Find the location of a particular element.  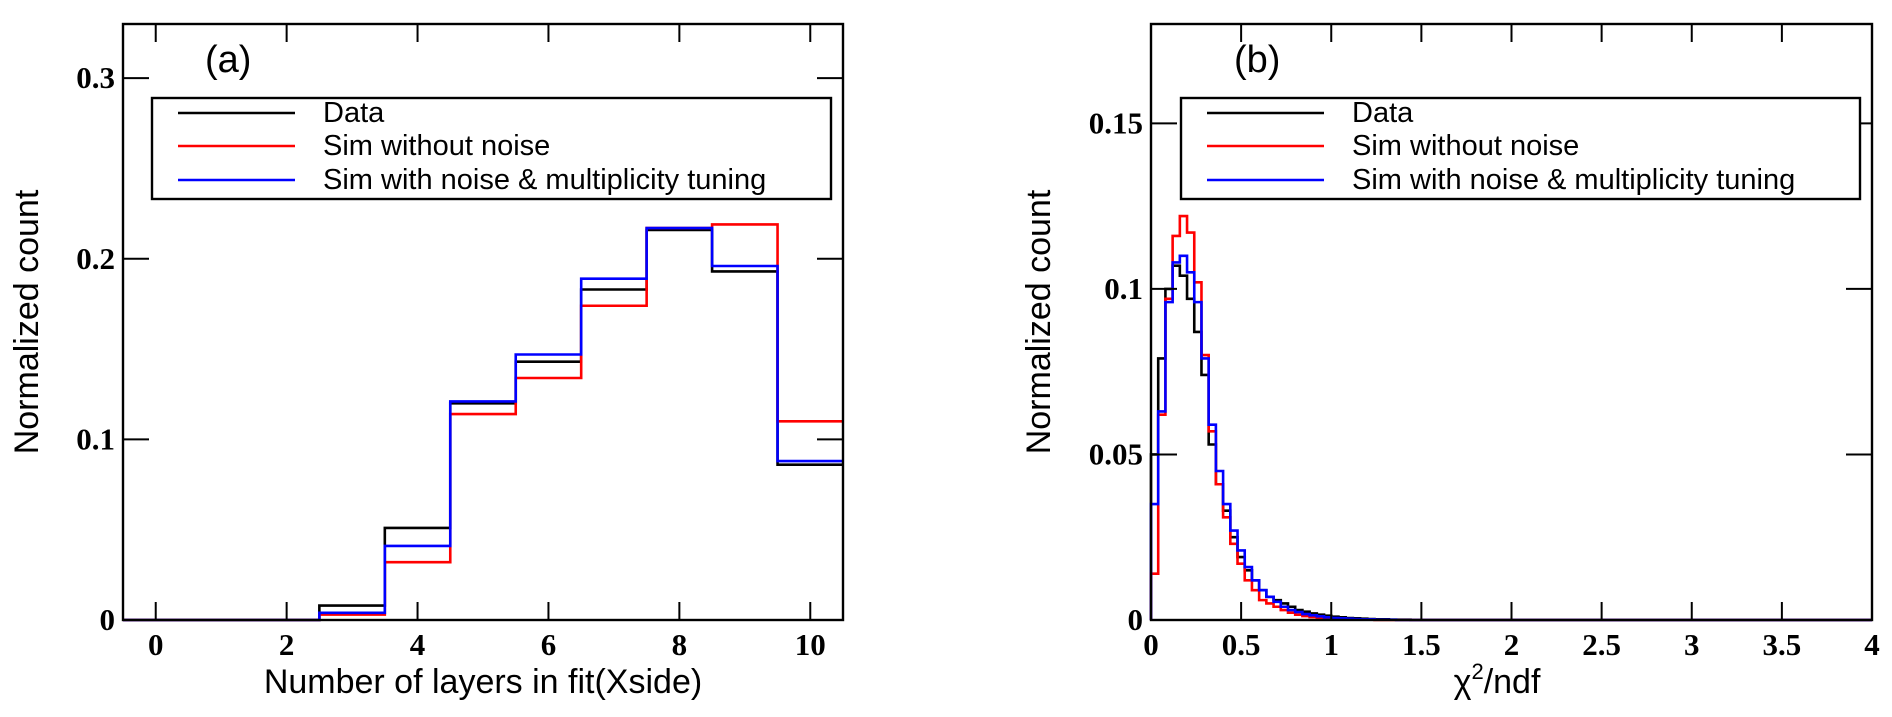

panel-b-x-tick-label-3: 1.5 is located at coordinates (1421, 644).